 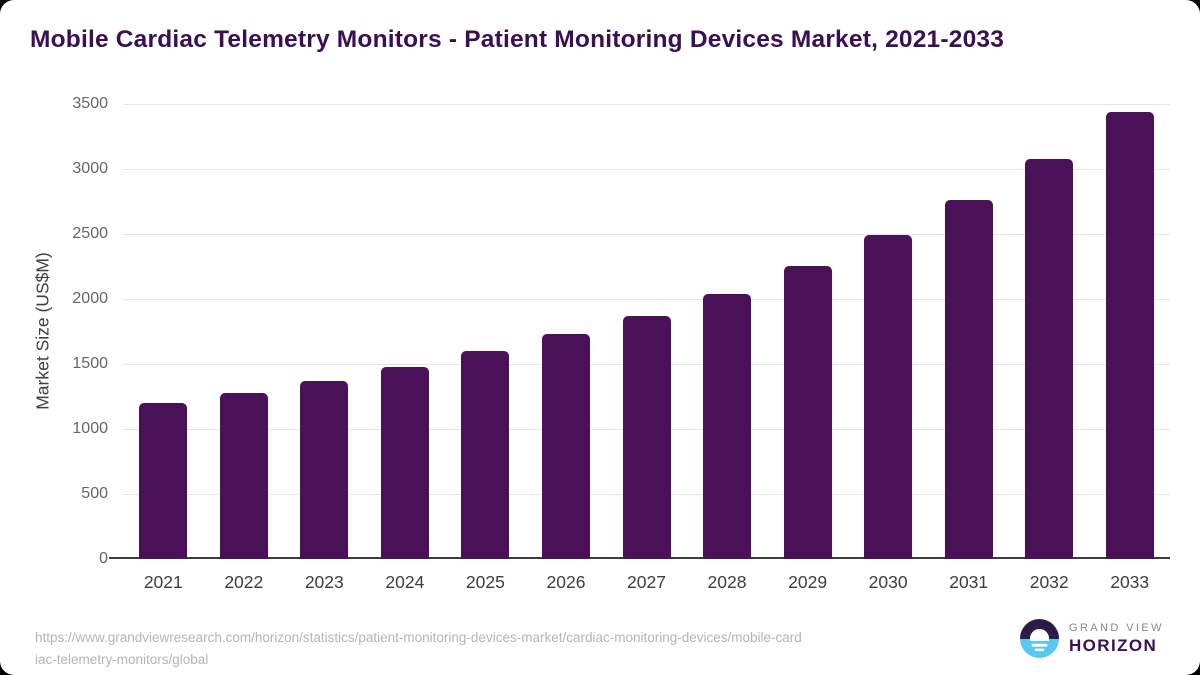 I want to click on y-tick-label: 2000, so click(x=90, y=298).